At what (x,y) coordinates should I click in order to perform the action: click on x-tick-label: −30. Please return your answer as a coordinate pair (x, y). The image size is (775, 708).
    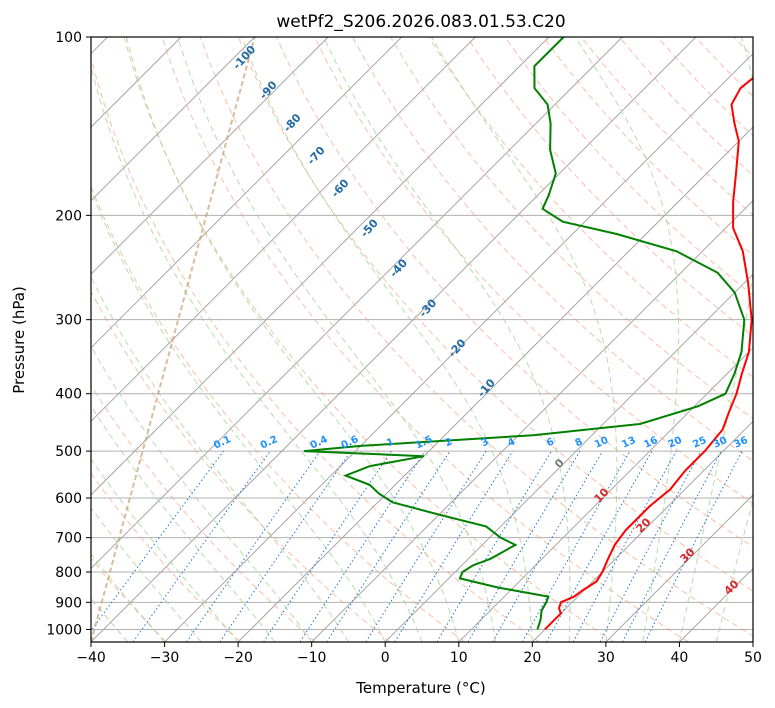
    Looking at the image, I should click on (165, 658).